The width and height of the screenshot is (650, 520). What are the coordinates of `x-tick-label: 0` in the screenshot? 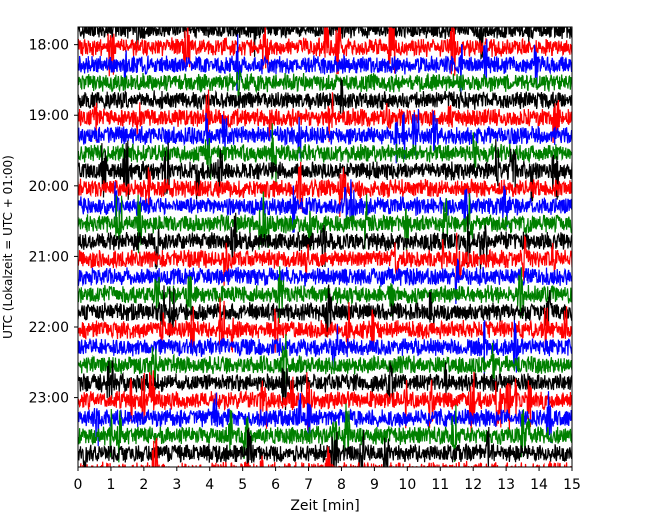 It's located at (78, 485).